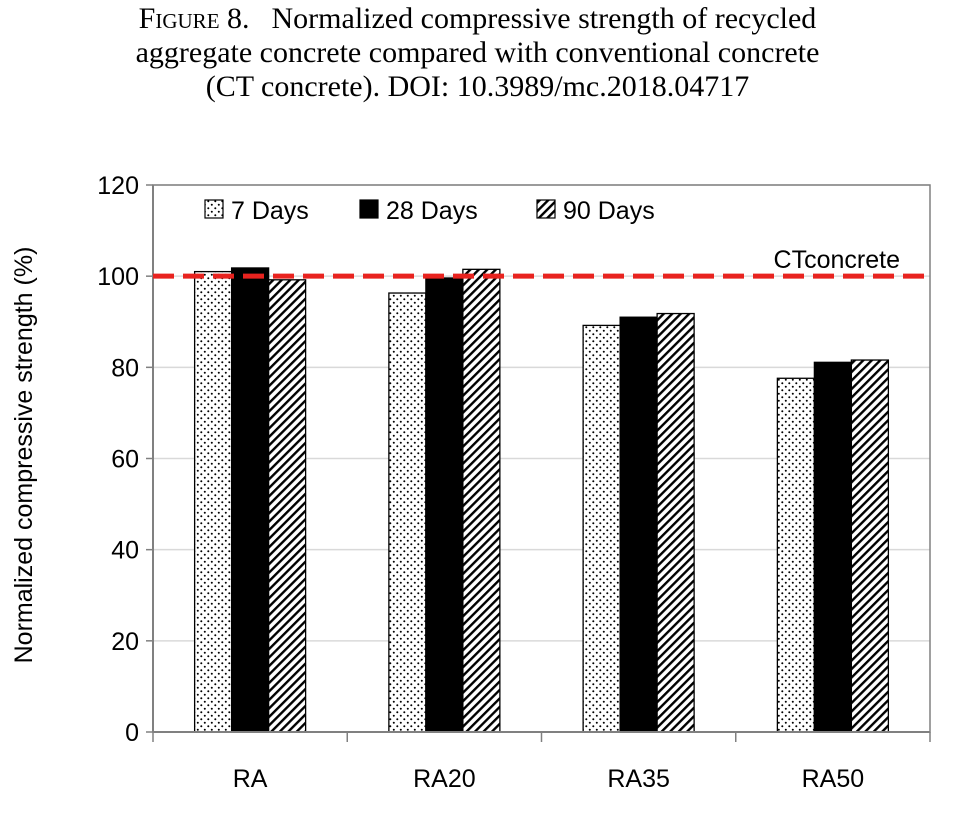 The width and height of the screenshot is (955, 814). Describe the element at coordinates (548, 779) in the screenshot. I see `x-axis-label-group: RA RA20 RA35 RA50` at that location.